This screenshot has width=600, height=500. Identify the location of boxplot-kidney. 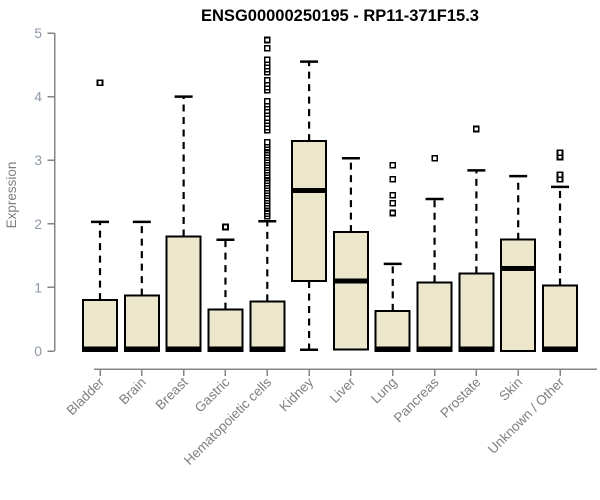
(309, 205).